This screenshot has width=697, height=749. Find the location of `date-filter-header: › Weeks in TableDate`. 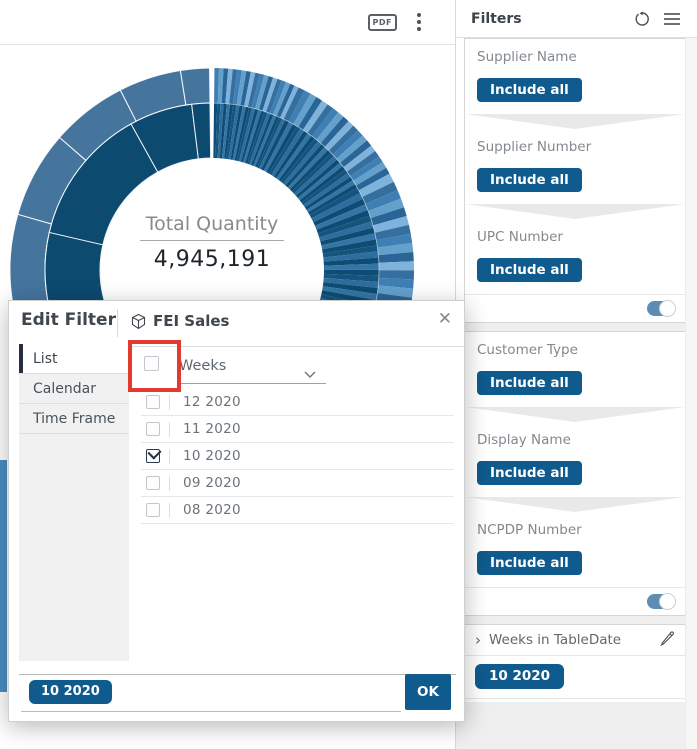

date-filter-header: › Weeks in TableDate is located at coordinates (575, 640).